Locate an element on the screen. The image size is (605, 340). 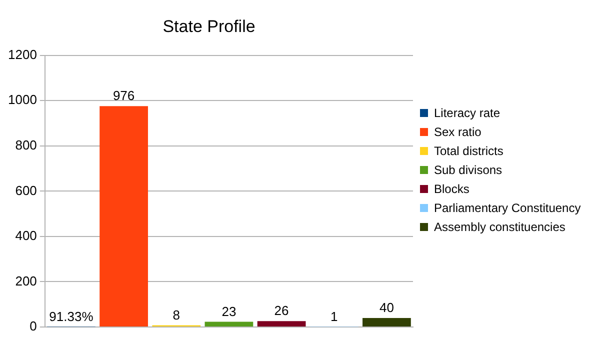
y-tick-label: 0 is located at coordinates (33, 326).